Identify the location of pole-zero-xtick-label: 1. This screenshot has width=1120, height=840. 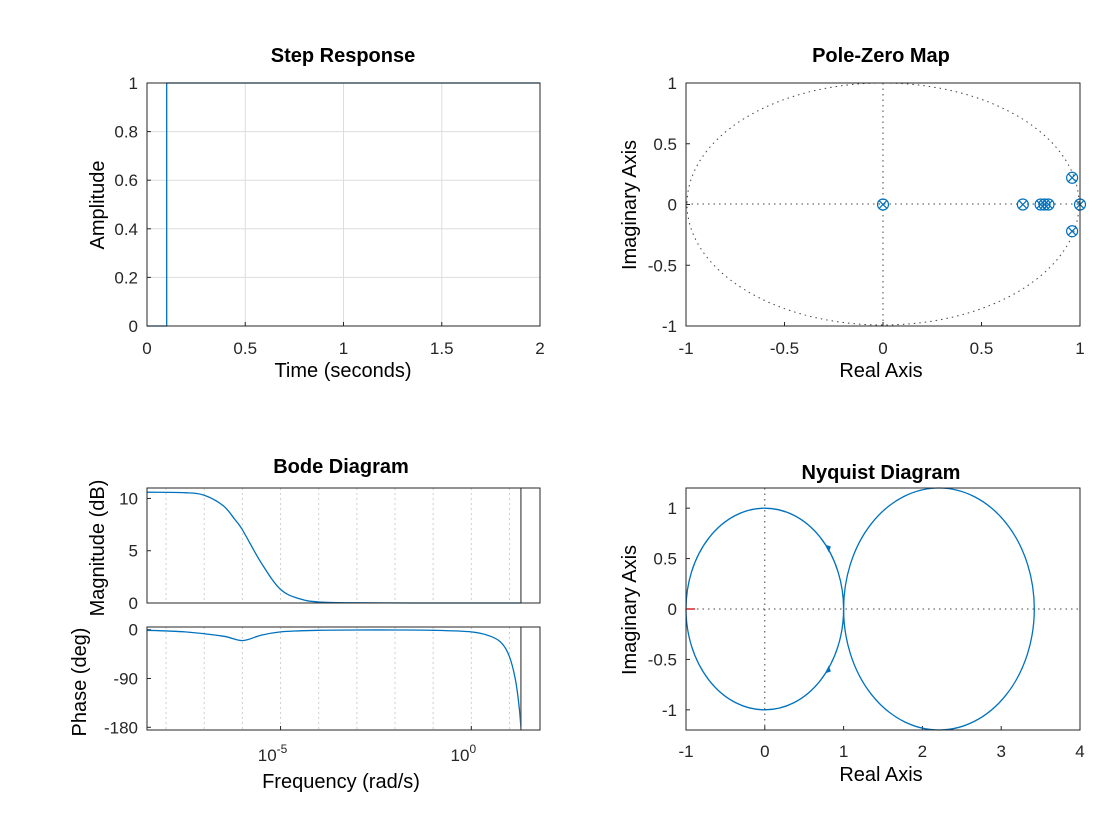
(1079, 348).